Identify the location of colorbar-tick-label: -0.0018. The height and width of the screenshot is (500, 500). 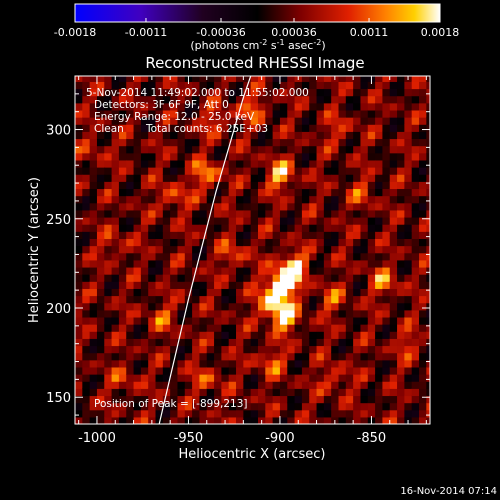
(75, 32).